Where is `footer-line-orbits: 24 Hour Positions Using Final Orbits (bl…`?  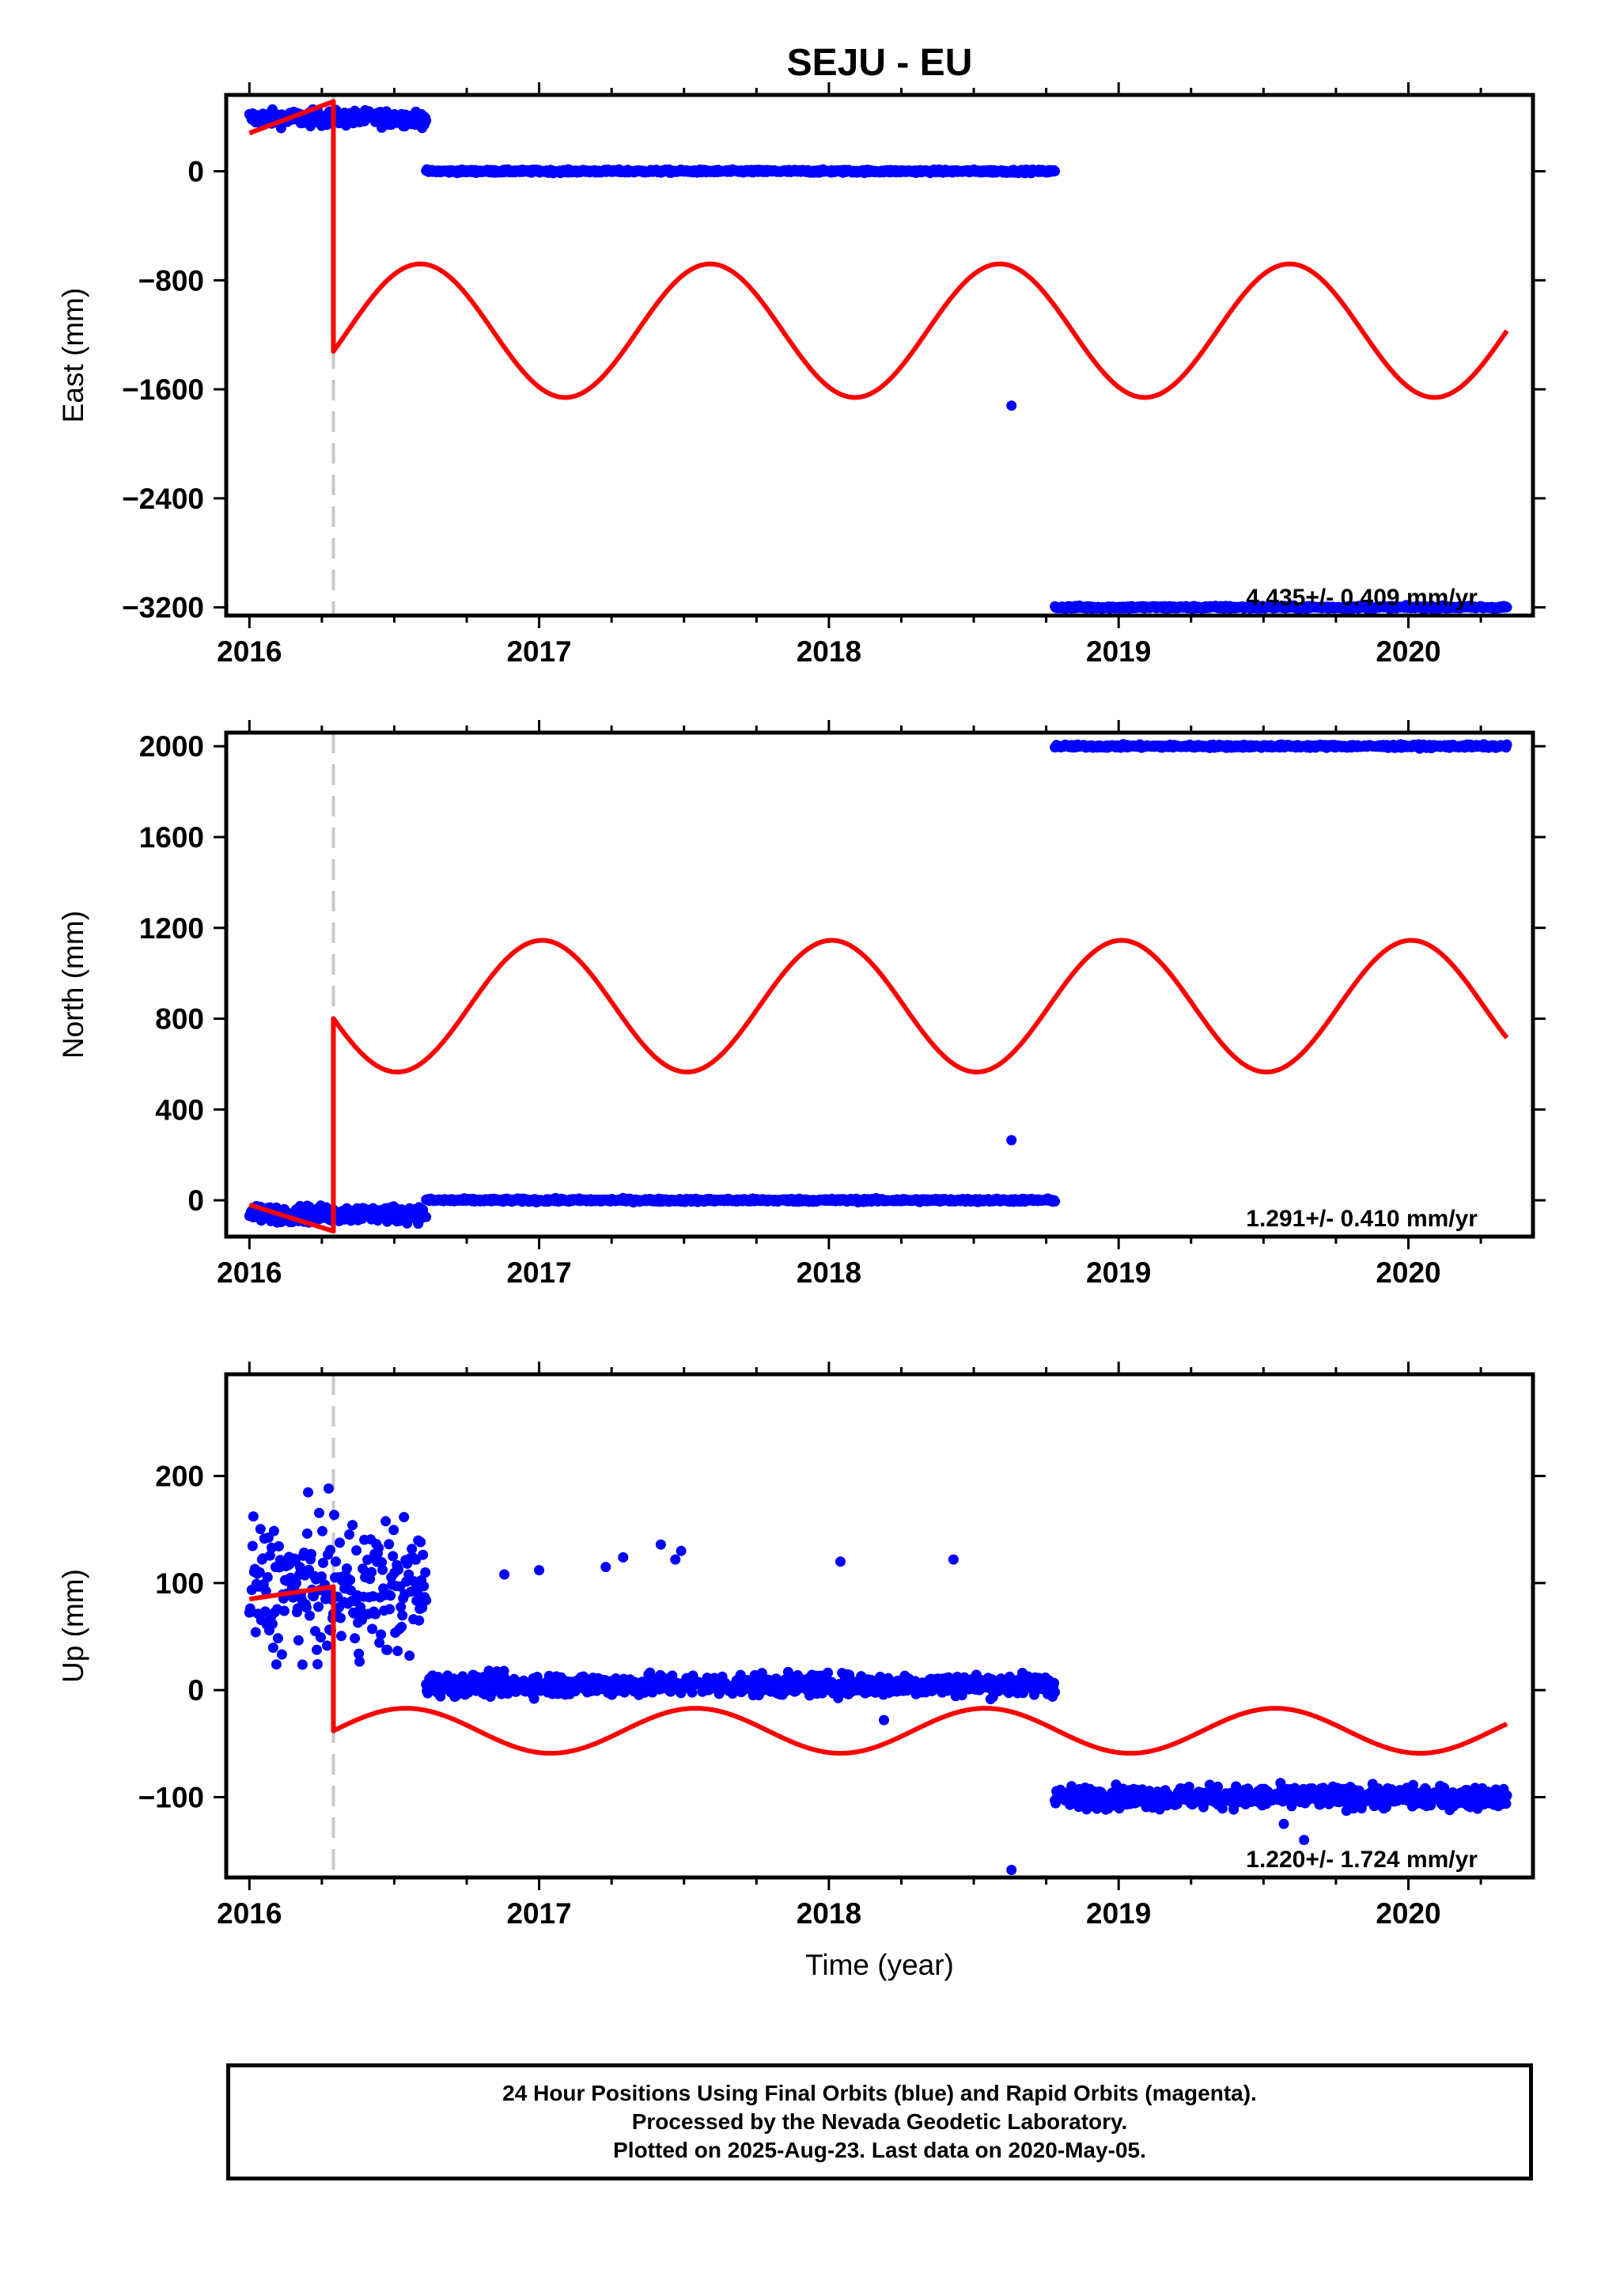 footer-line-orbits: 24 Hour Positions Using Final Orbits (bl… is located at coordinates (879, 2093).